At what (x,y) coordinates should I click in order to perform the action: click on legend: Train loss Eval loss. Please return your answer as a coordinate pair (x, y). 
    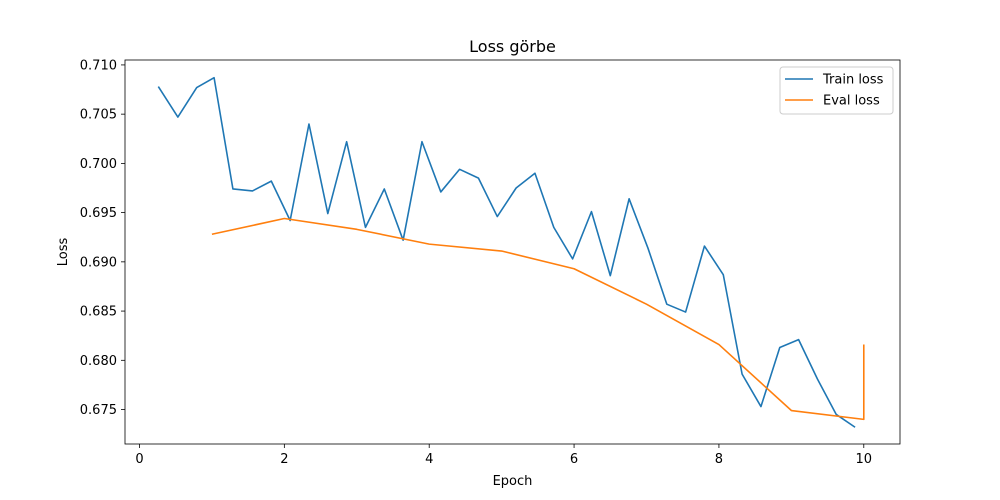
    Looking at the image, I should click on (836, 90).